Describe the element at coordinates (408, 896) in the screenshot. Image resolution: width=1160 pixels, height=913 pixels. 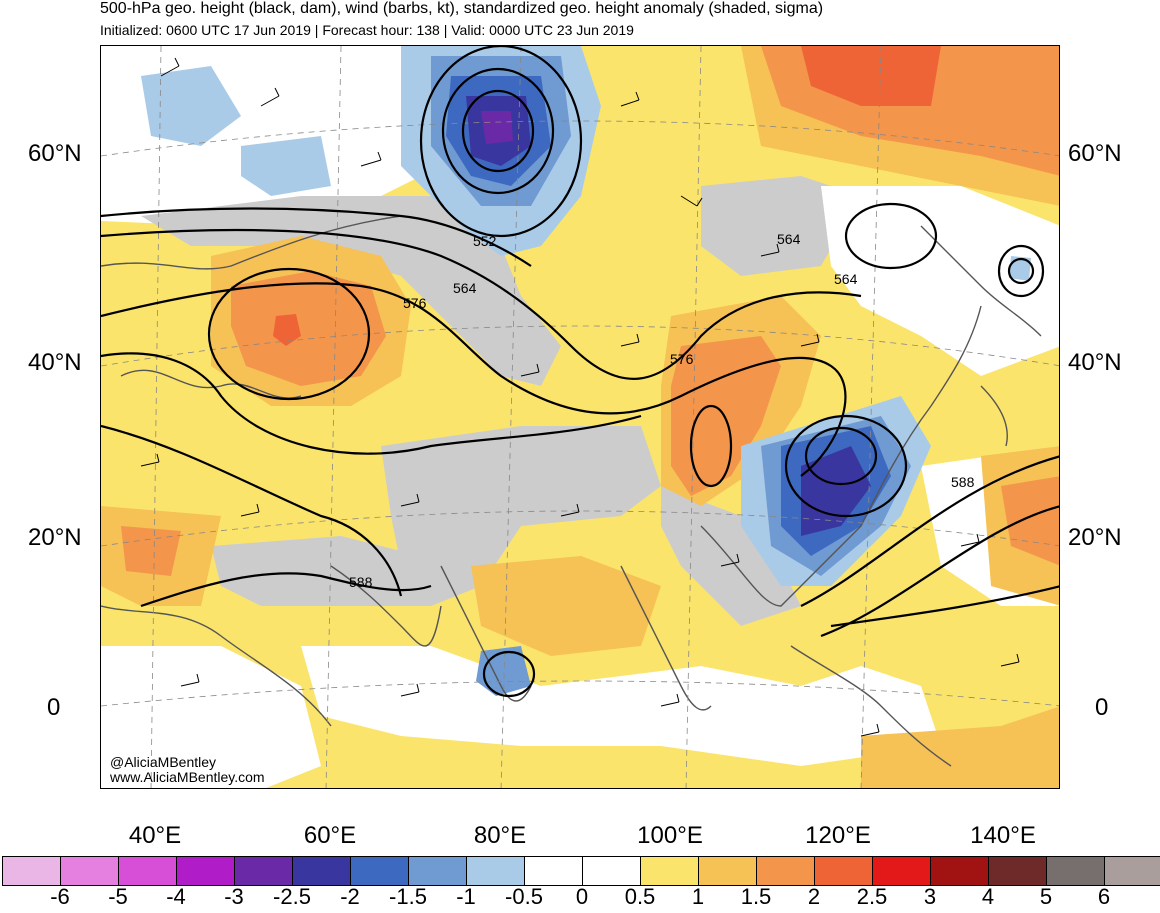
I see `colorbar-label: -1.5` at that location.